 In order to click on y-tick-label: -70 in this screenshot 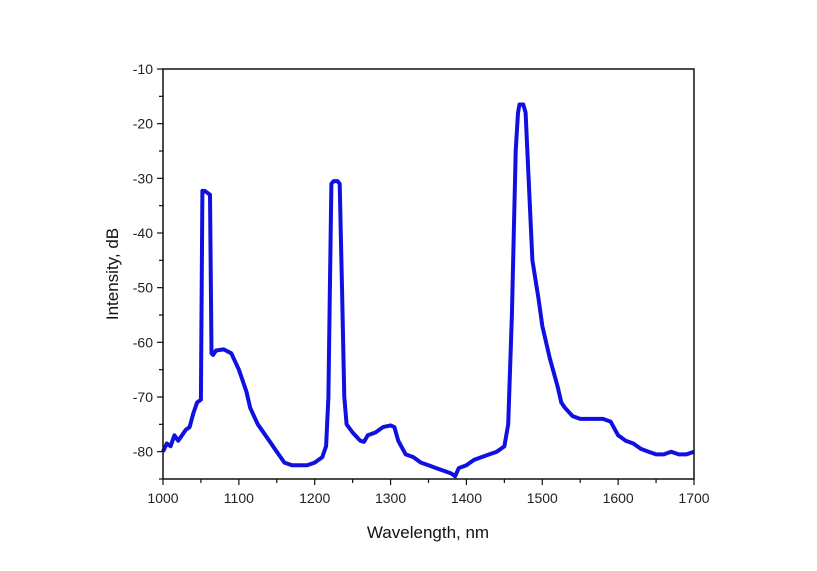, I will do `click(143, 397)`.